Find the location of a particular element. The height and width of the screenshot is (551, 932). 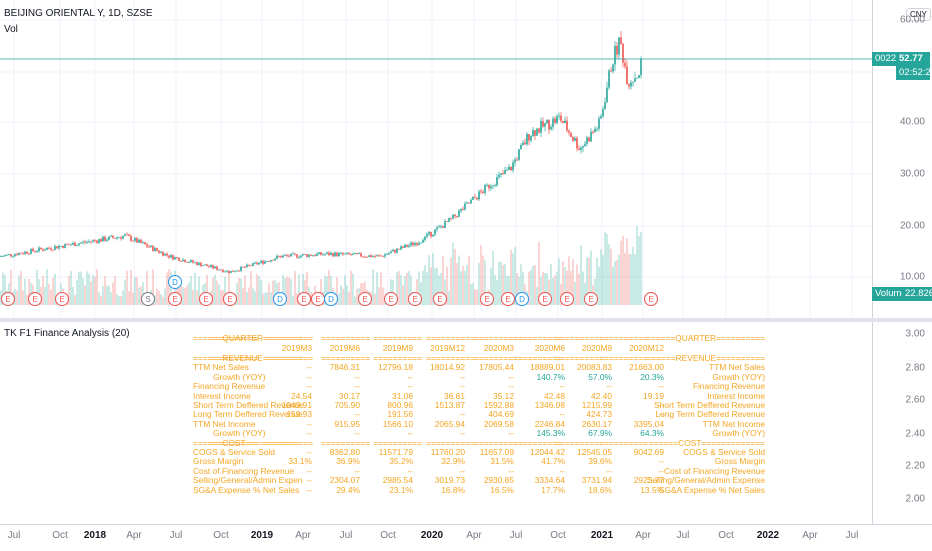

table-row-label: ======COST=========== is located at coordinates (246, 442).